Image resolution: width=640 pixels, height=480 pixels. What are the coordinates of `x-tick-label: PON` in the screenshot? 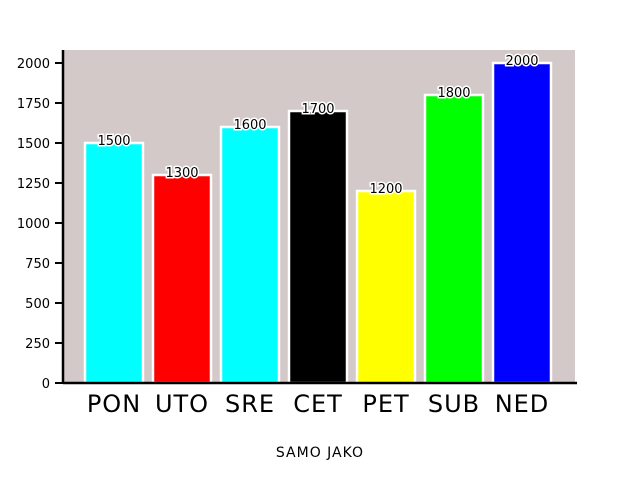 It's located at (114, 404).